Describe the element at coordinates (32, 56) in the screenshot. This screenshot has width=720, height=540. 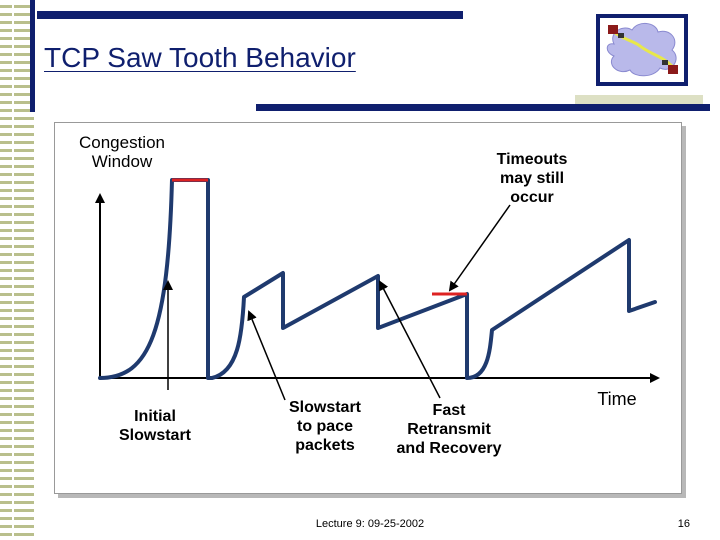
I see `vertical-accent-bar` at that location.